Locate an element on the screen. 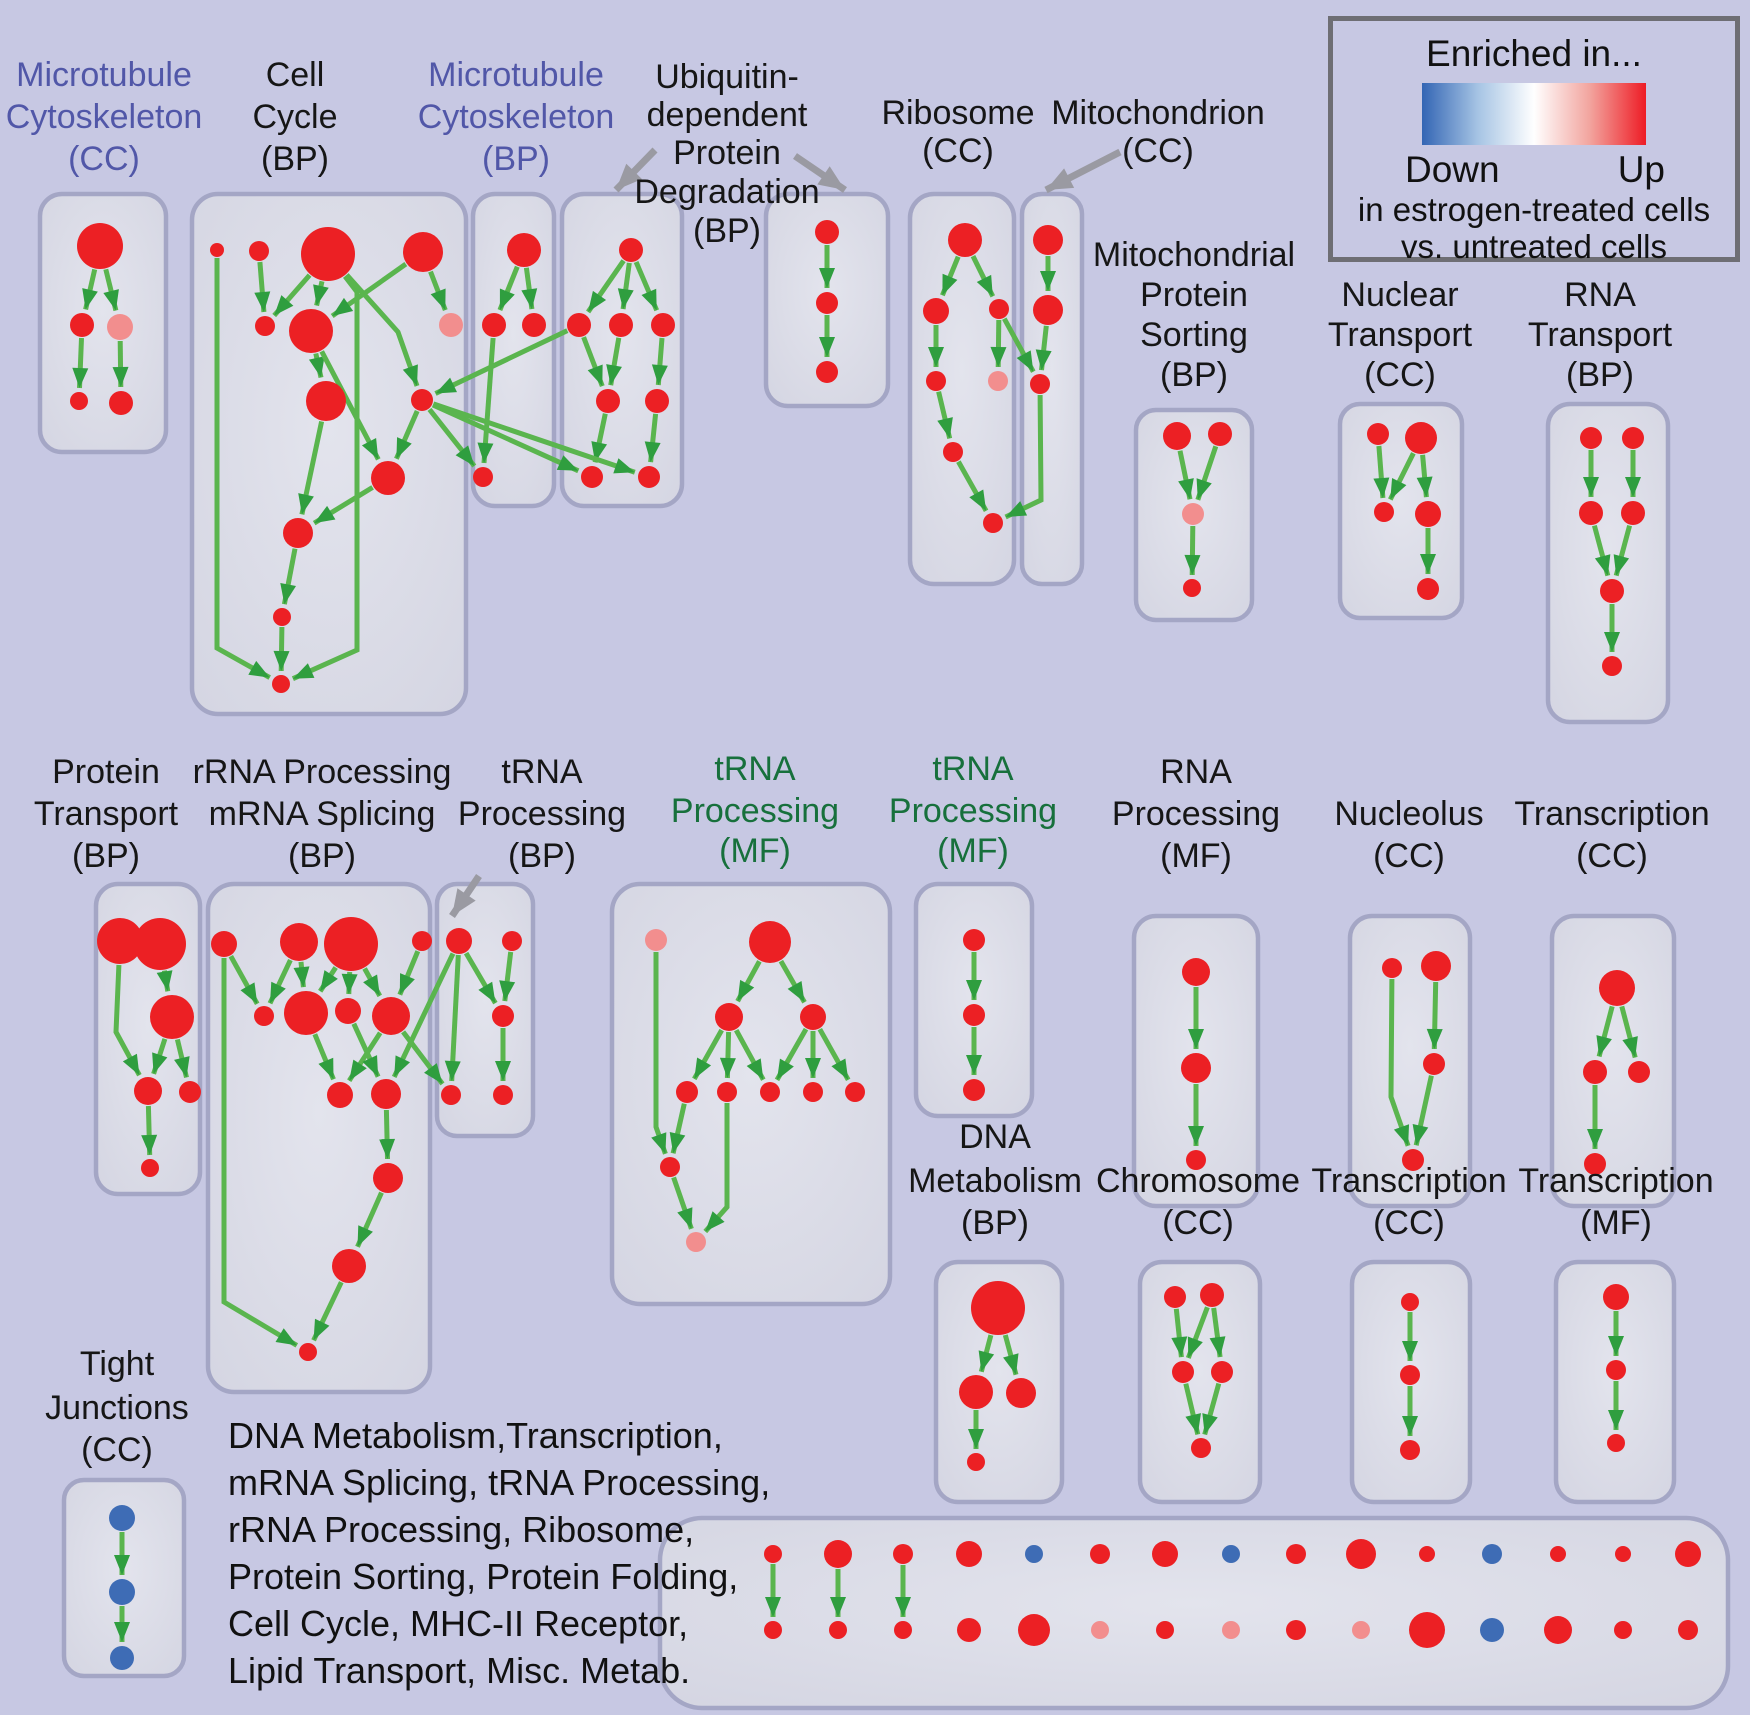 The height and width of the screenshot is (1715, 1750). network-node-u2 is located at coordinates (1410, 1375).